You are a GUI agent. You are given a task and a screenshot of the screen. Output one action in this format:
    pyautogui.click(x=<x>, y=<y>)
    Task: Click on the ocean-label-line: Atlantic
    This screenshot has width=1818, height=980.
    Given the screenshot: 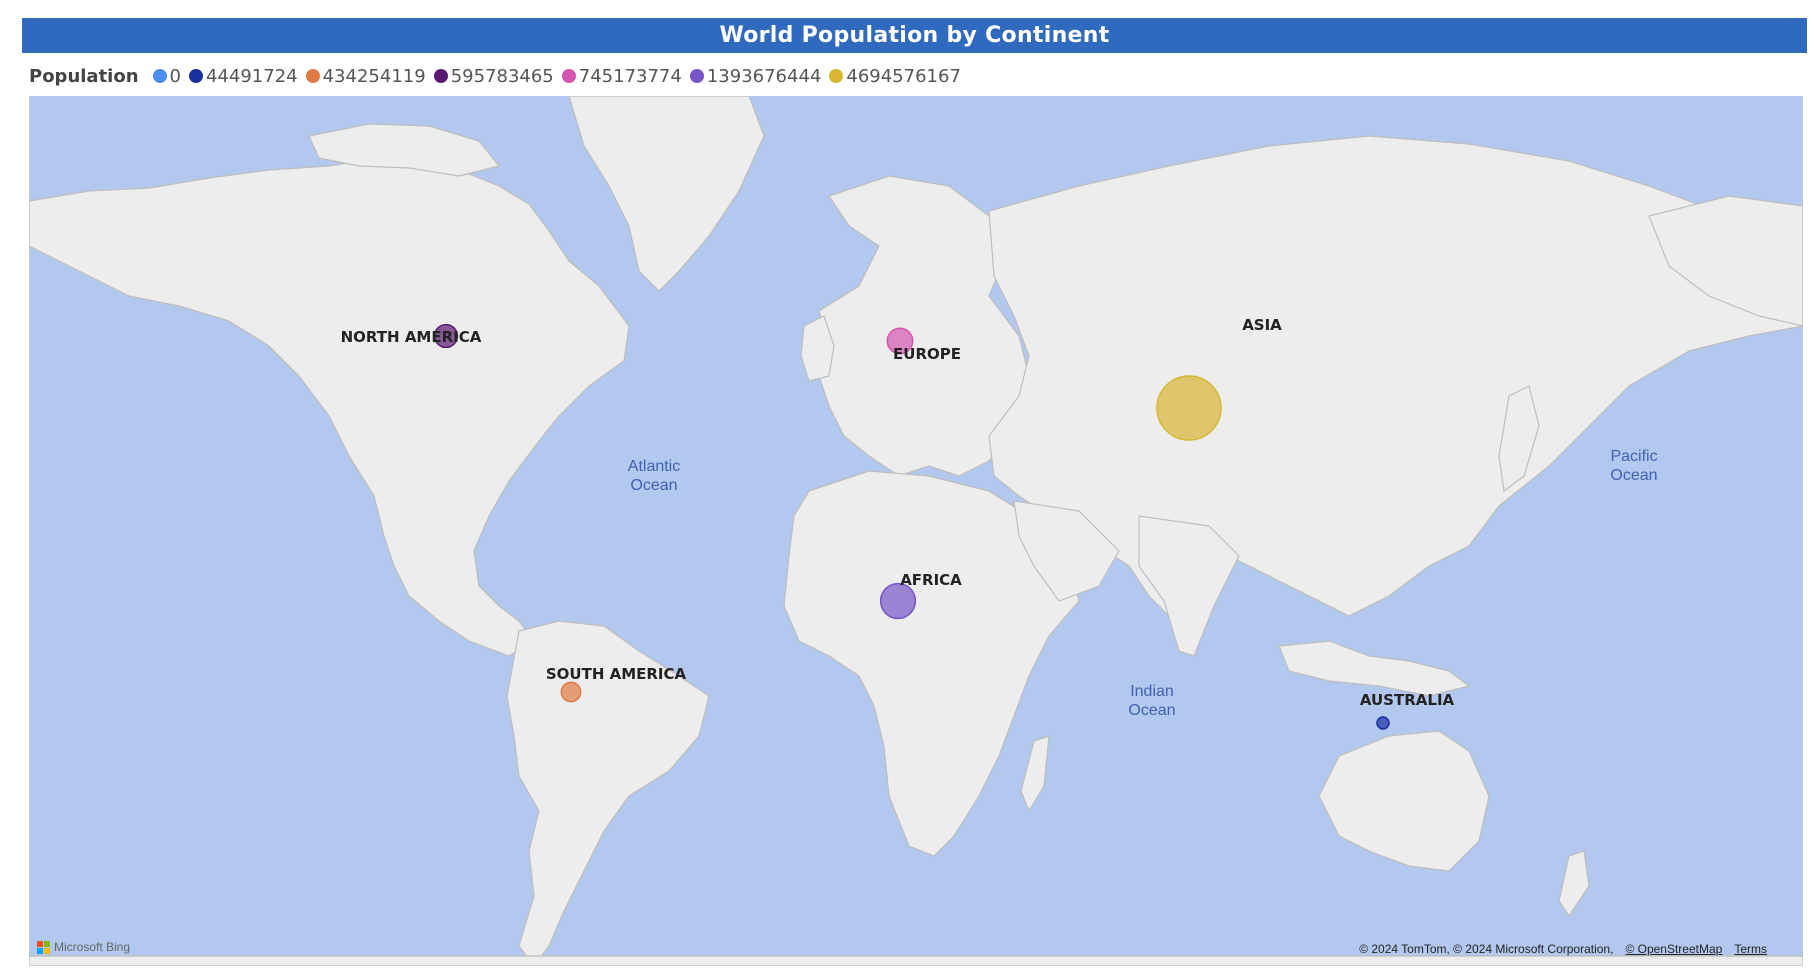 What is the action you would take?
    pyautogui.click(x=654, y=466)
    